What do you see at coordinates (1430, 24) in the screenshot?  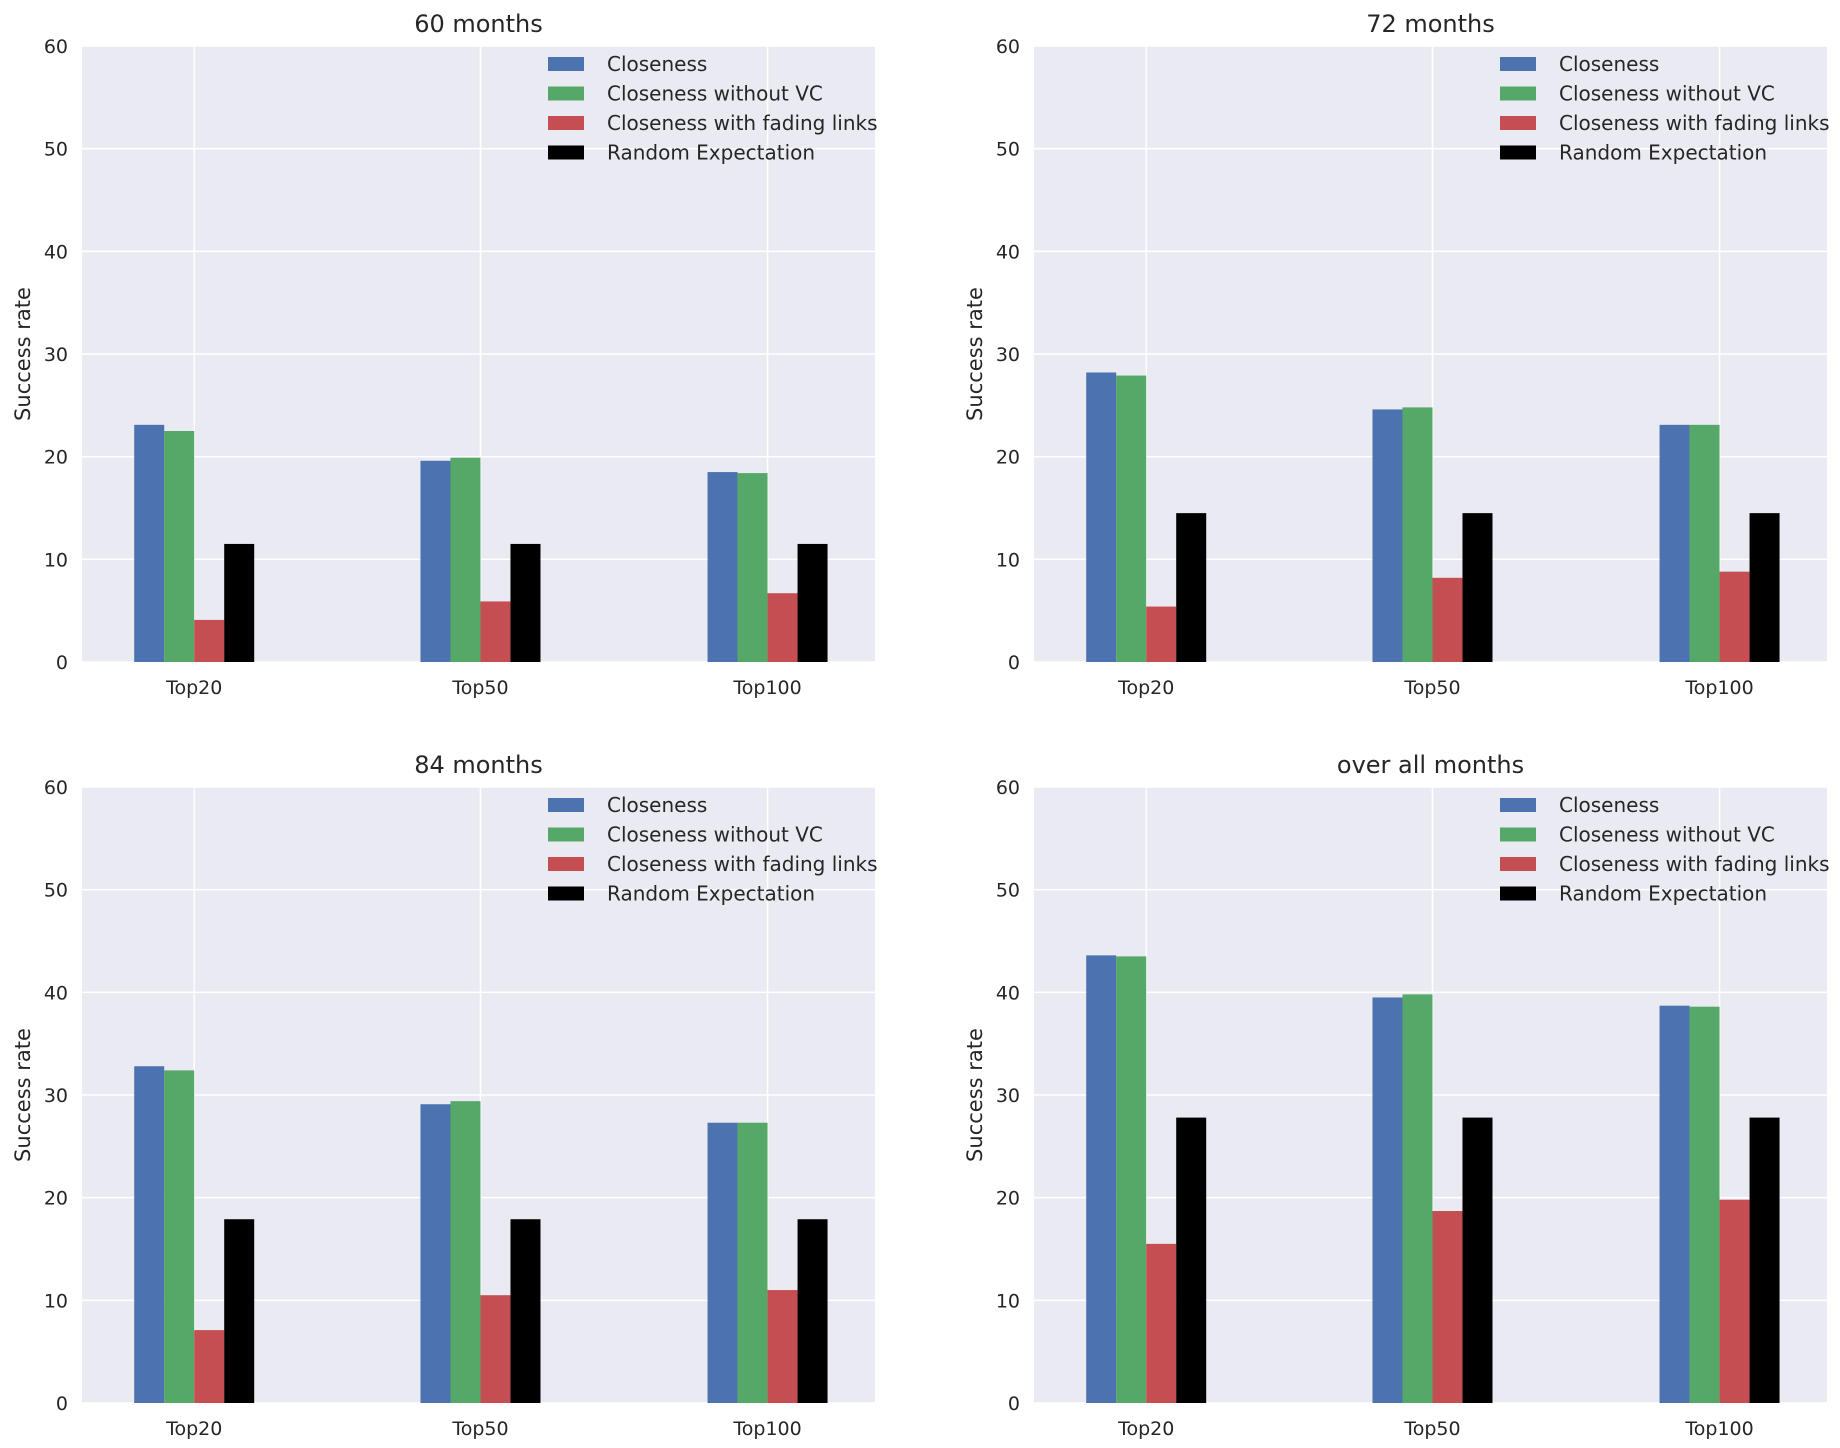 I see `chart-title: 72 months` at bounding box center [1430, 24].